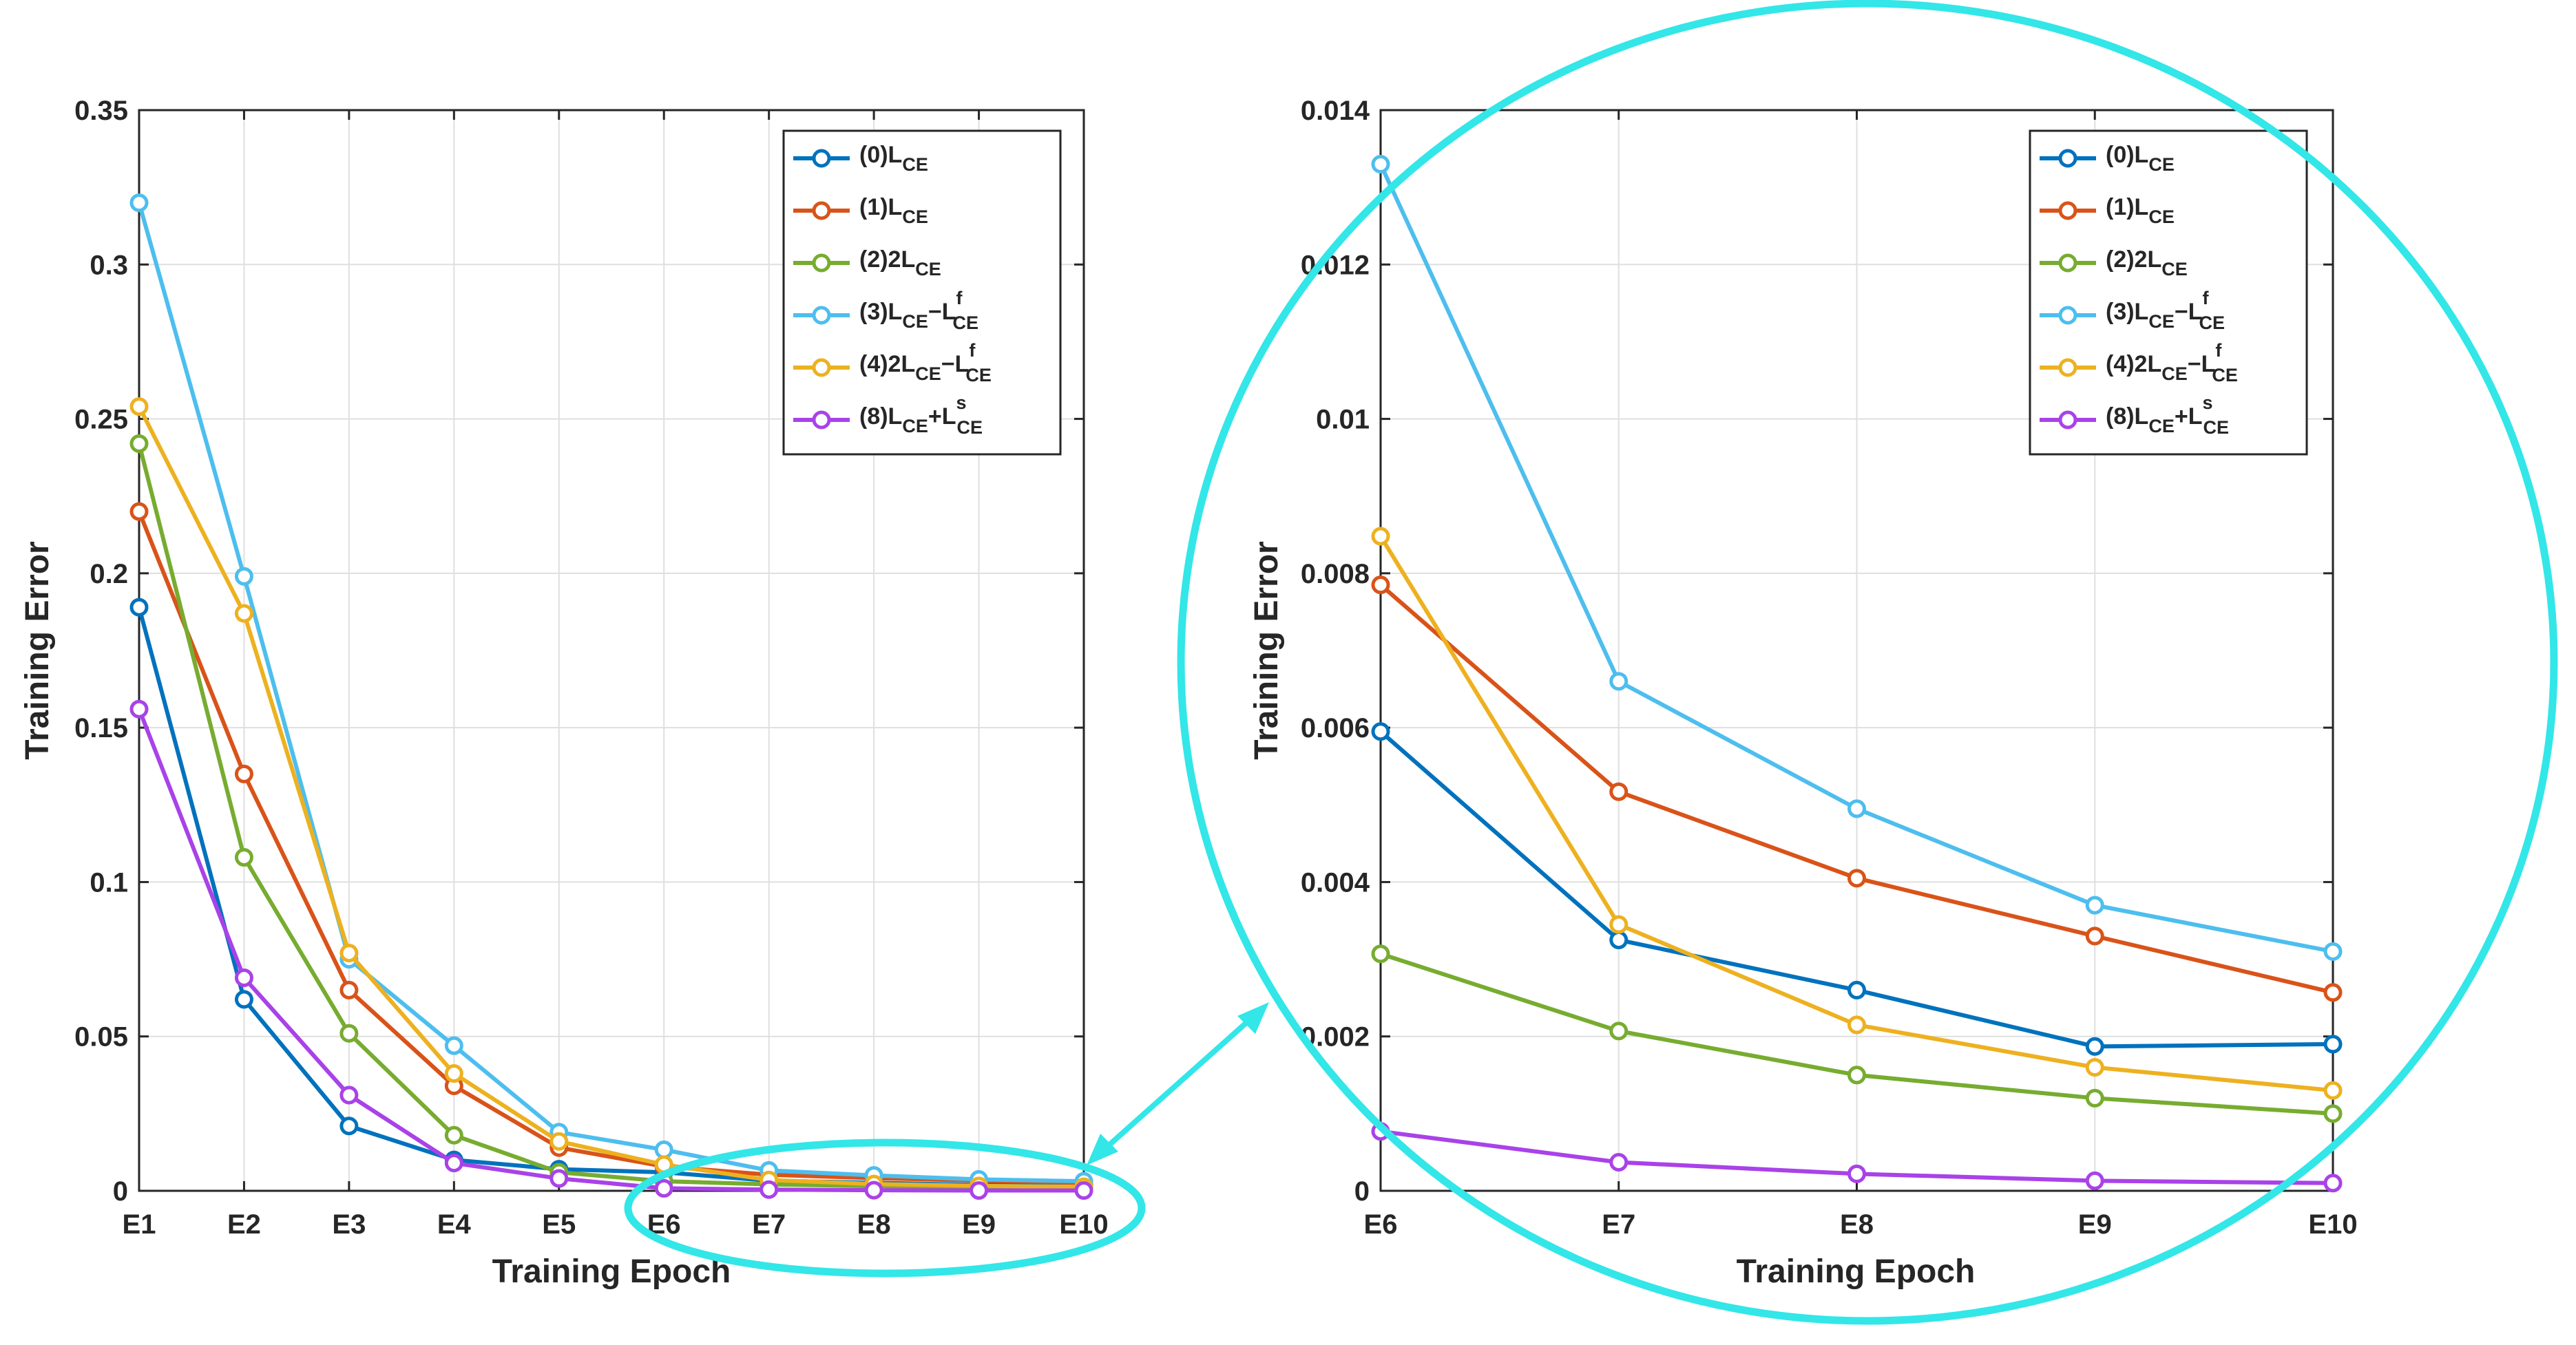 This screenshot has height=1345, width=2576. I want to click on y-tick-label: 0.014, so click(1335, 111).